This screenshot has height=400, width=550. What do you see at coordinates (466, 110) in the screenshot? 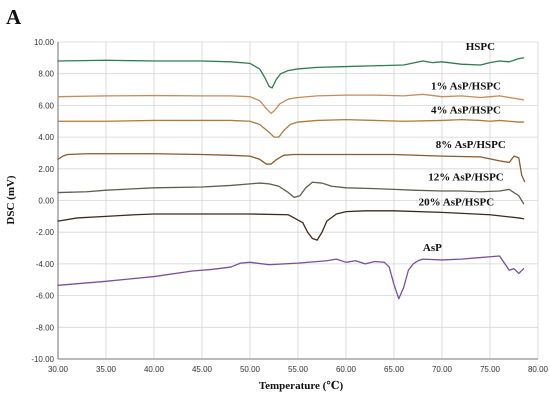
I see `series-label-2: 4% AsP/HSPC` at bounding box center [466, 110].